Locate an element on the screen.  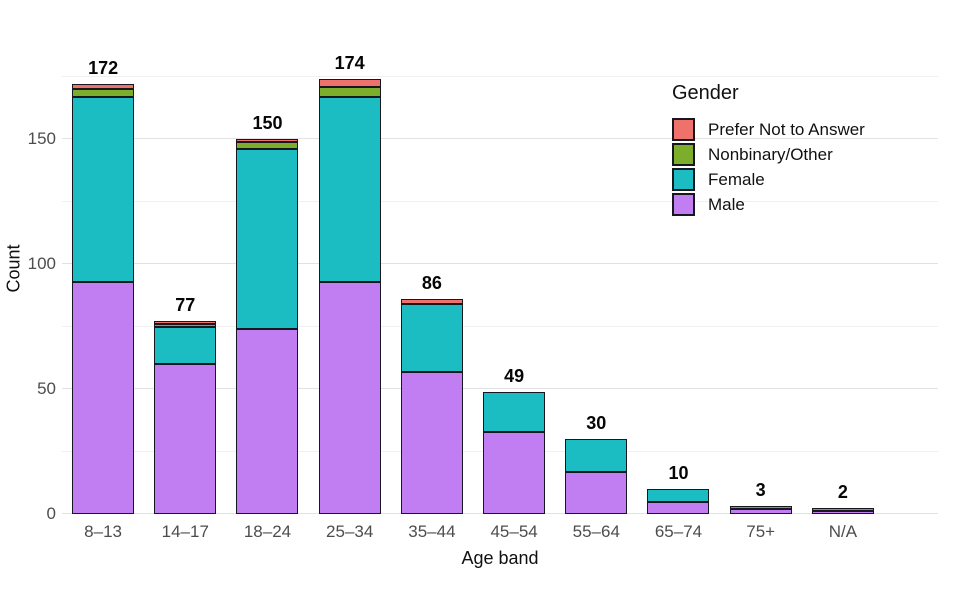
bar-total-label: 3 is located at coordinates (760, 490).